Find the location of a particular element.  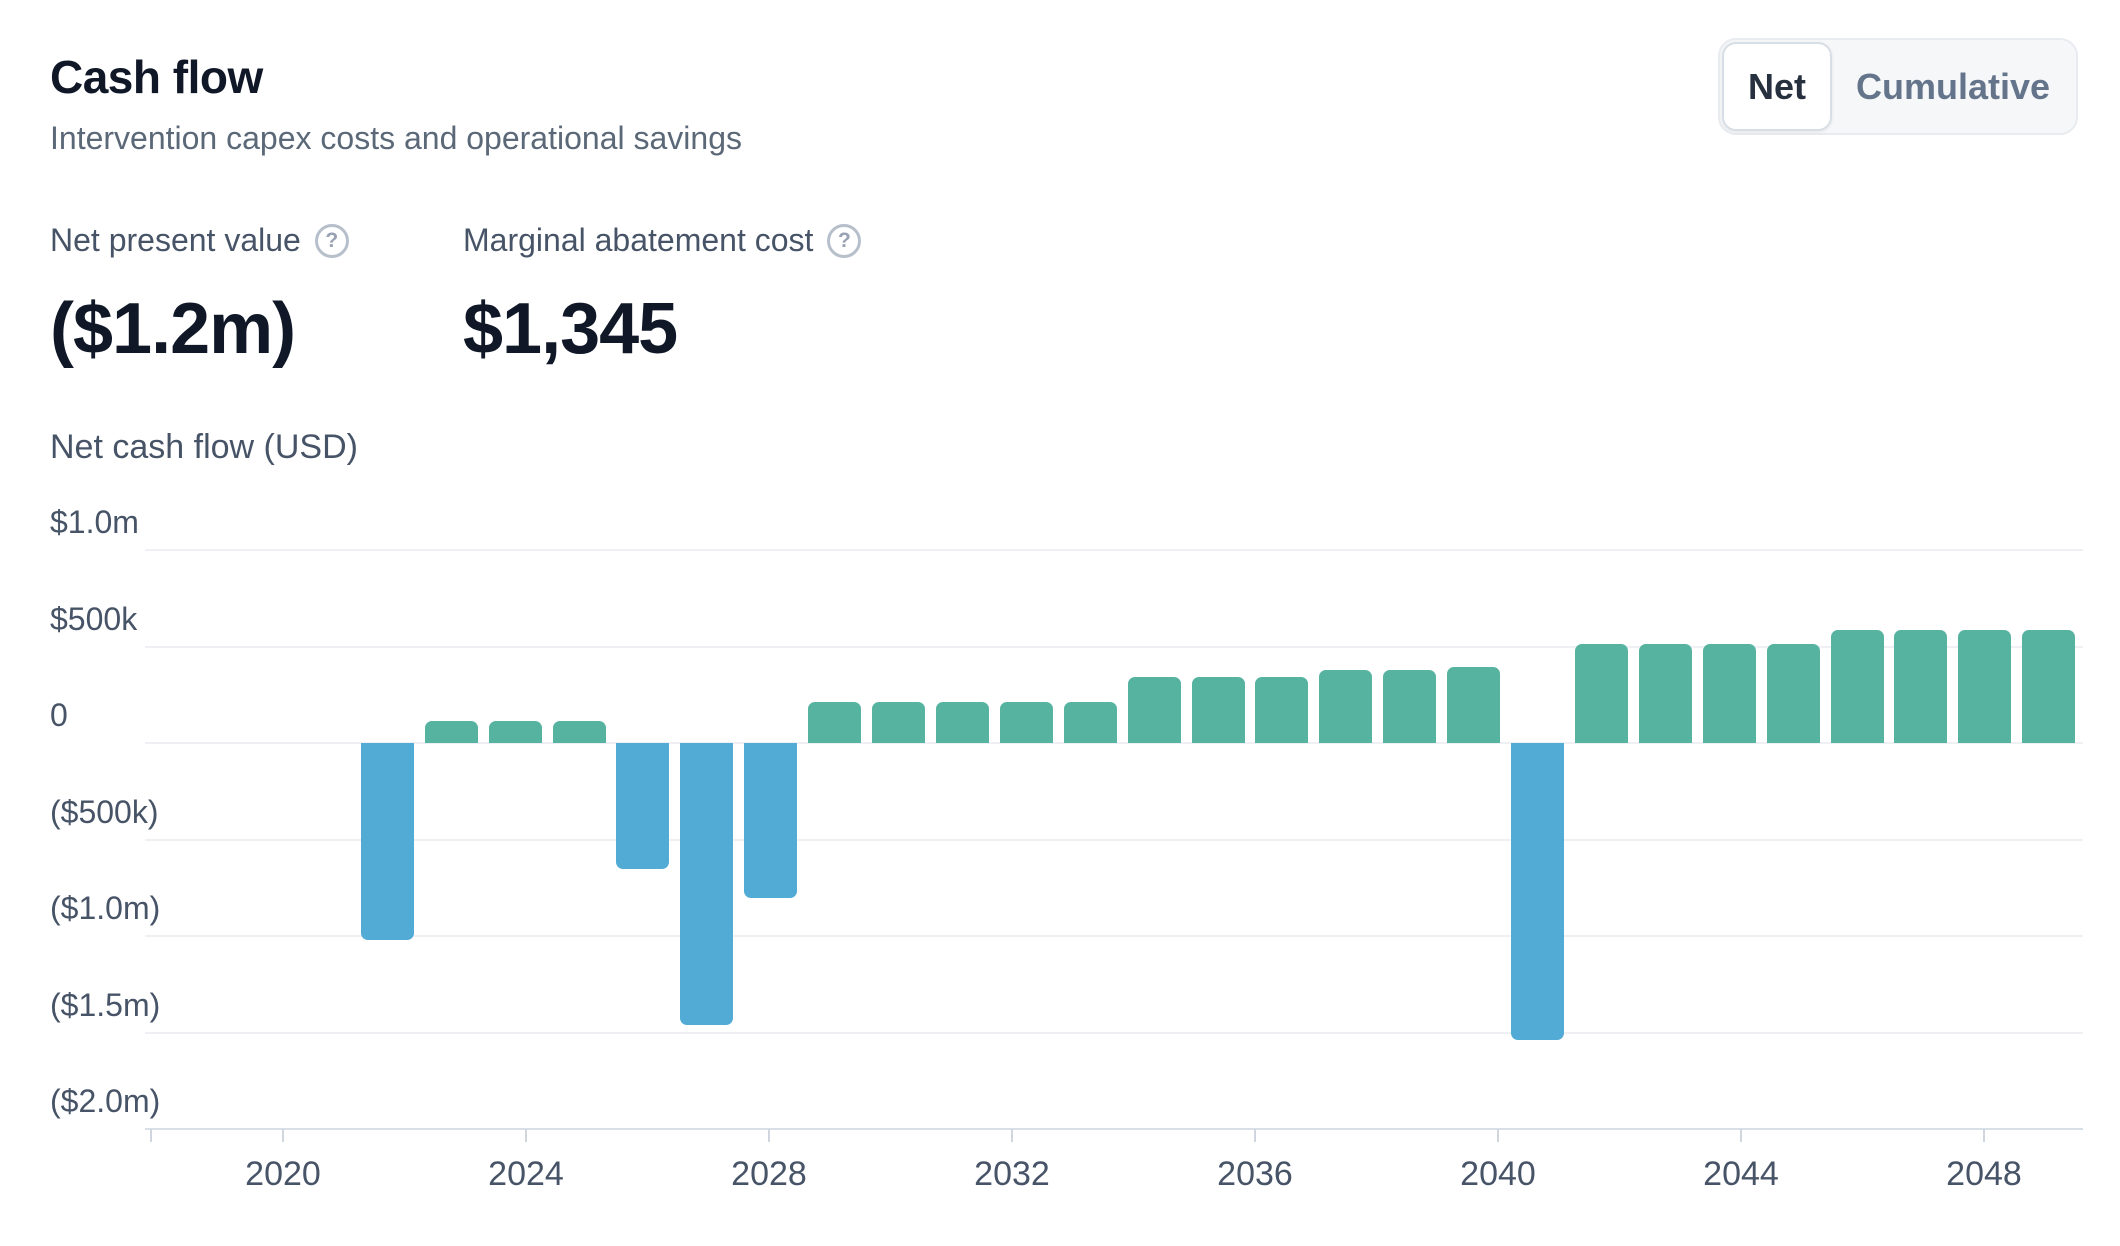

x-axis-tick-label: 2044 is located at coordinates (1741, 1174).